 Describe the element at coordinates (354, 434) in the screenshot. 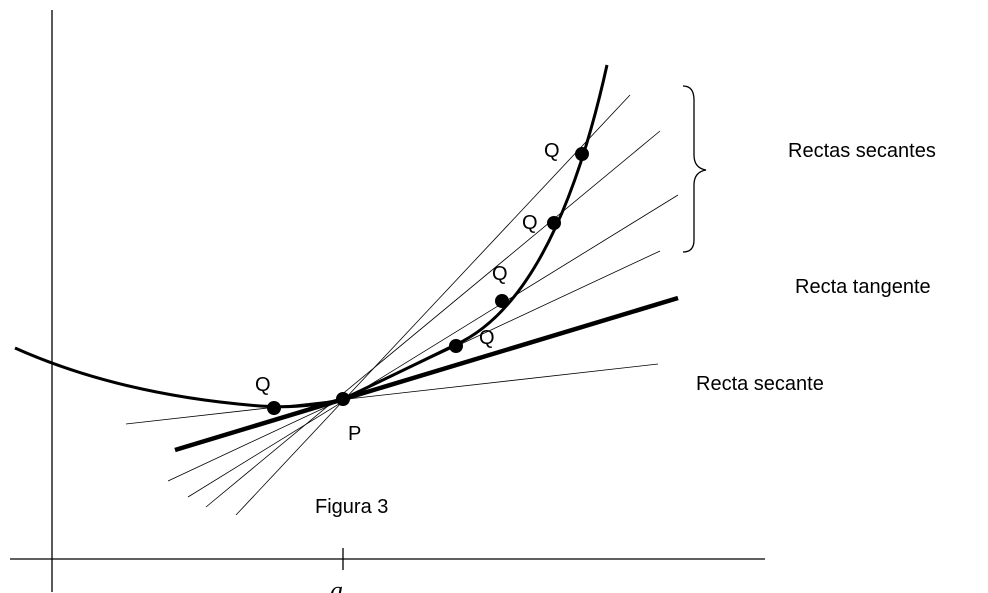

I see `point-p-label: P` at that location.